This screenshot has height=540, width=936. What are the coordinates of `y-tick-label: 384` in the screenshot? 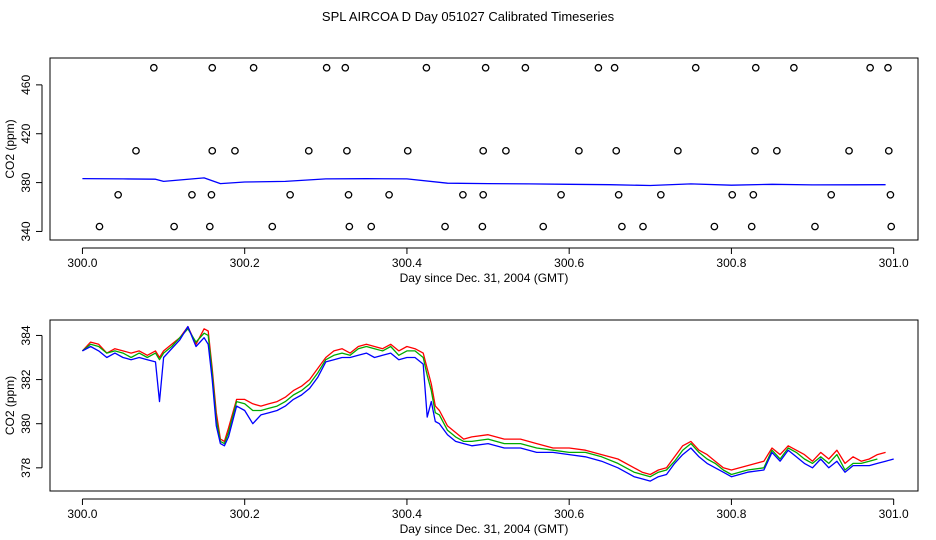 It's located at (26, 335).